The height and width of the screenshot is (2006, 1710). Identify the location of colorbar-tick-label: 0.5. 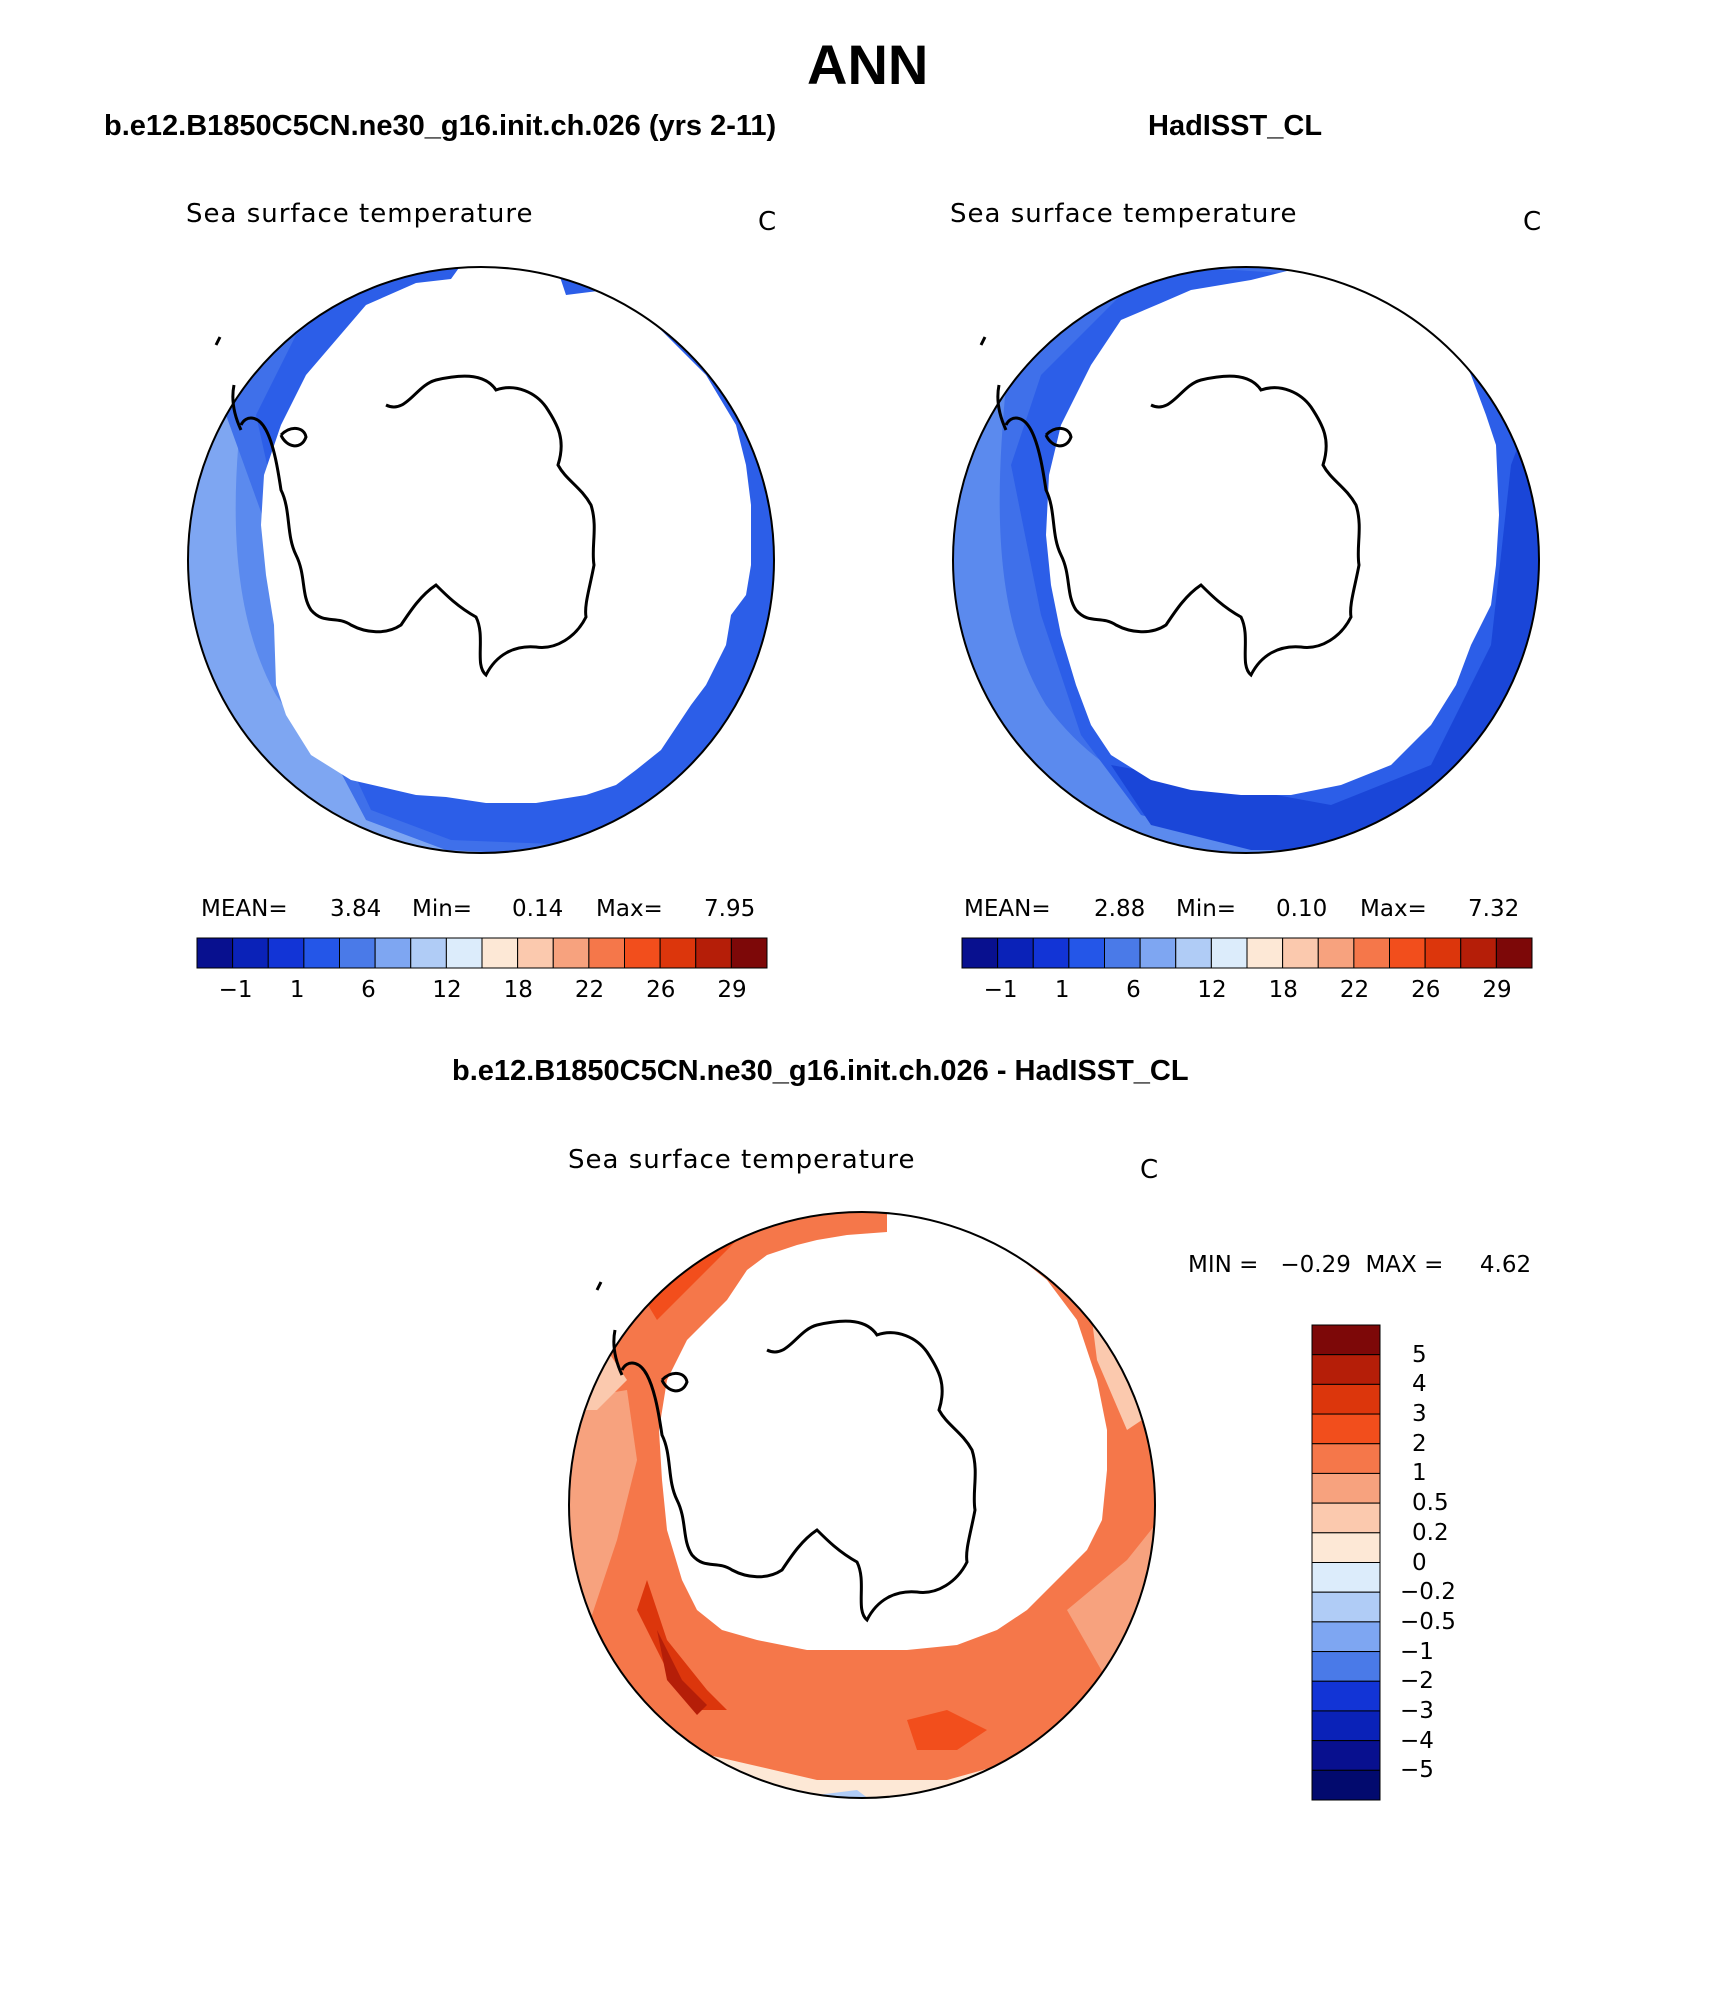
(1430, 1503).